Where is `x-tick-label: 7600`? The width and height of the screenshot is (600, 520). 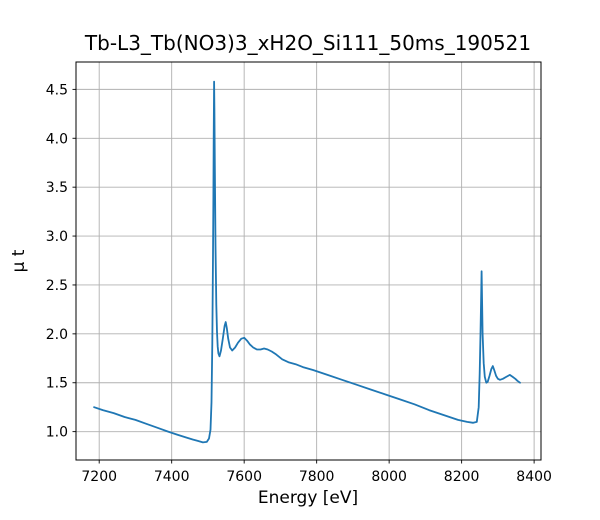
x-tick-label: 7600 is located at coordinates (244, 477).